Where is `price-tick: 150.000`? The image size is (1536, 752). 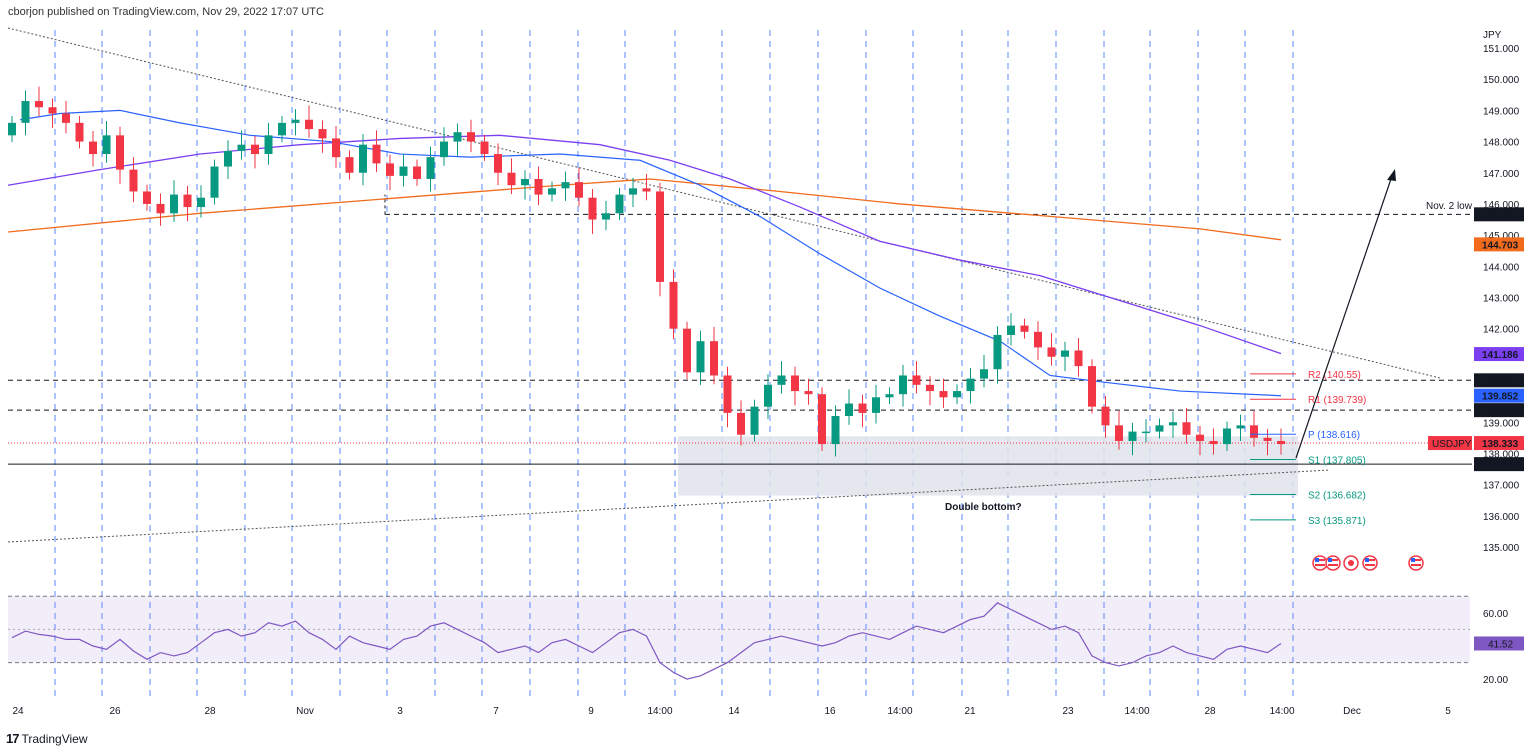 price-tick: 150.000 is located at coordinates (1501, 80).